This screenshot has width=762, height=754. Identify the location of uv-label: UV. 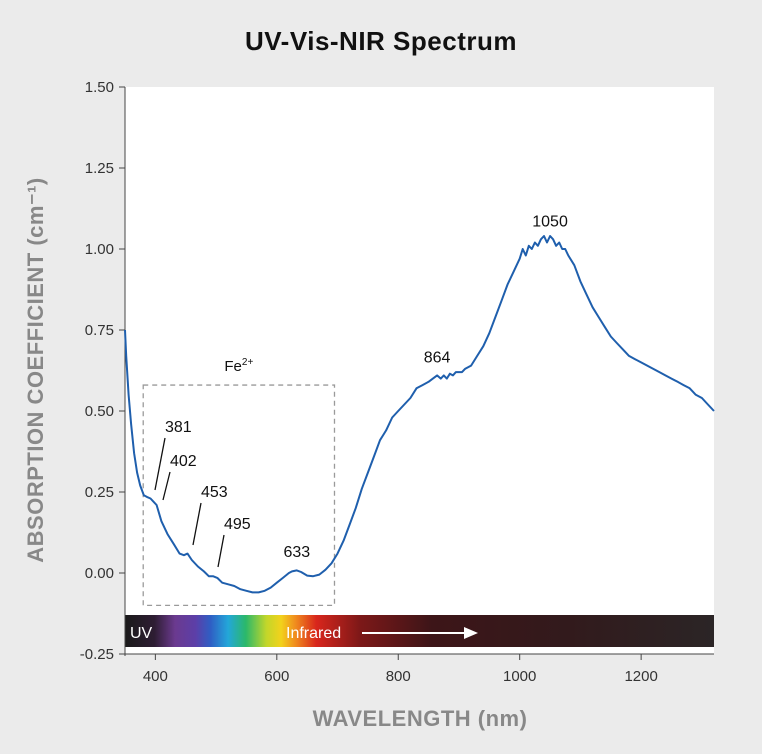
(141, 633).